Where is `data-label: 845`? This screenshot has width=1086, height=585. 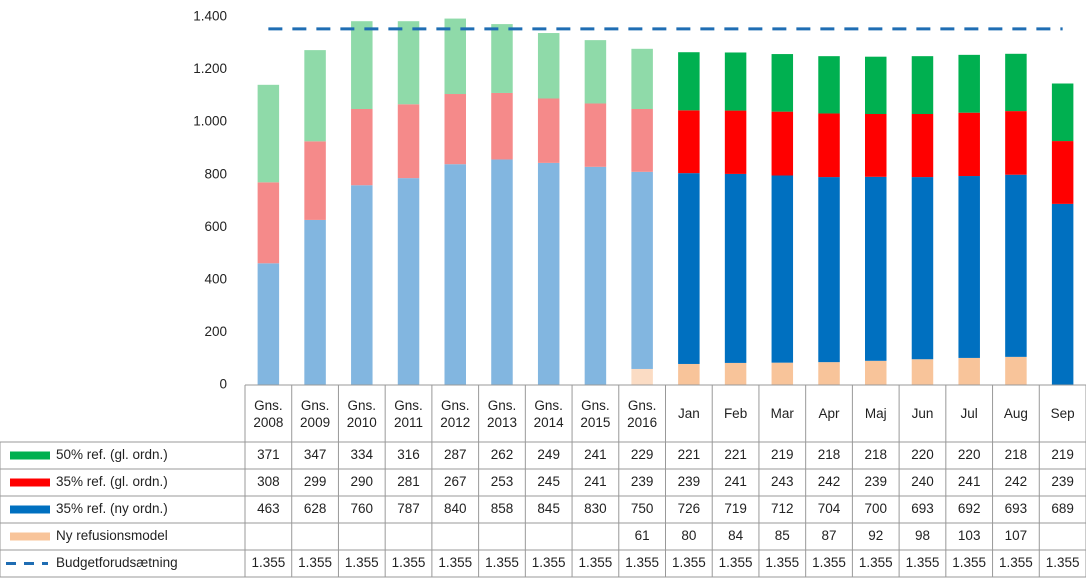 data-label: 845 is located at coordinates (548, 508).